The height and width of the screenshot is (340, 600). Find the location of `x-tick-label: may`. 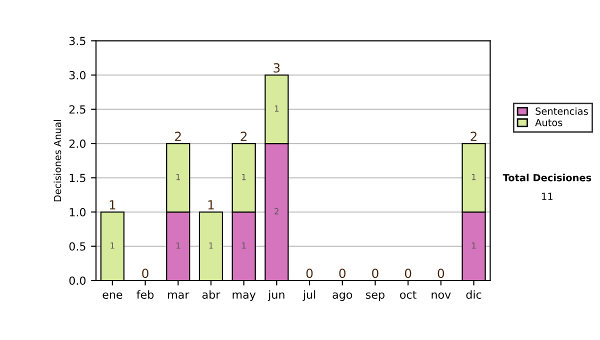

x-tick-label: may is located at coordinates (244, 296).